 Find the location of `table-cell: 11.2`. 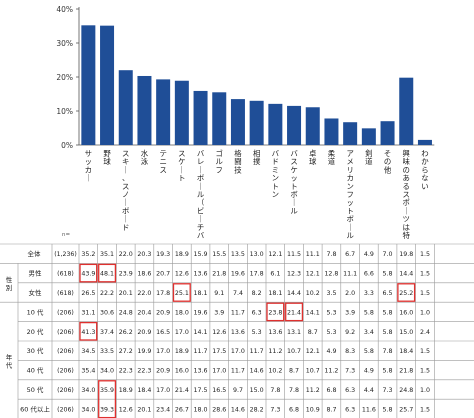

table-cell: 11.2 is located at coordinates (331, 371).